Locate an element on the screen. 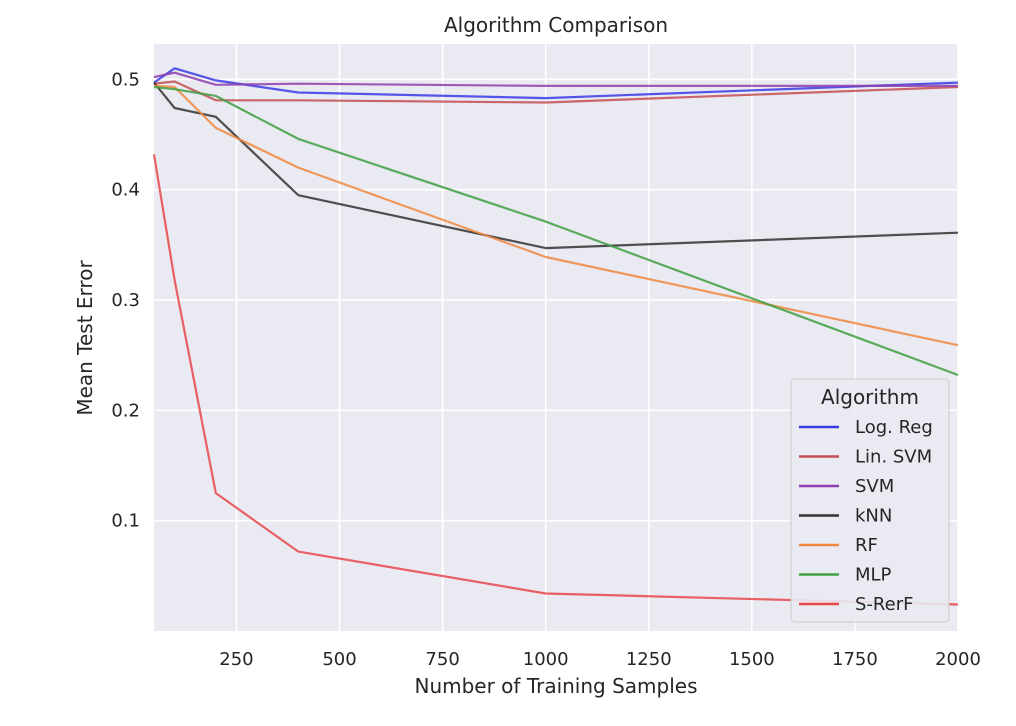 This screenshot has width=1016, height=726. chart-title: Algorithm Comparison is located at coordinates (556, 25).